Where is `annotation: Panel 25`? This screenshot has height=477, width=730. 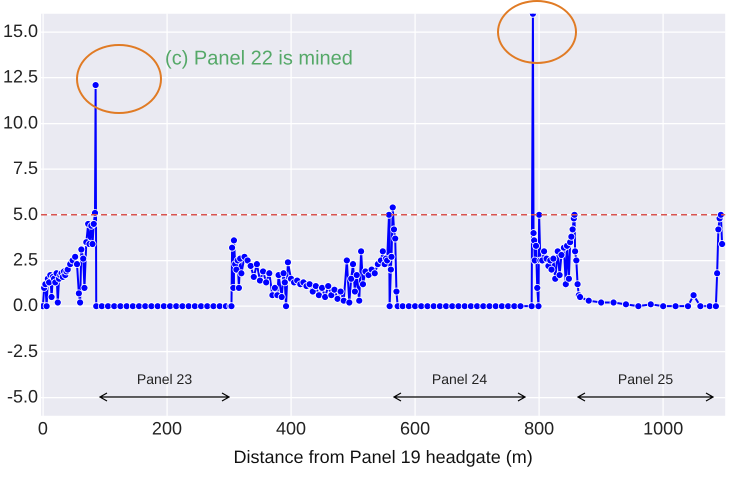 annotation: Panel 25 is located at coordinates (646, 379).